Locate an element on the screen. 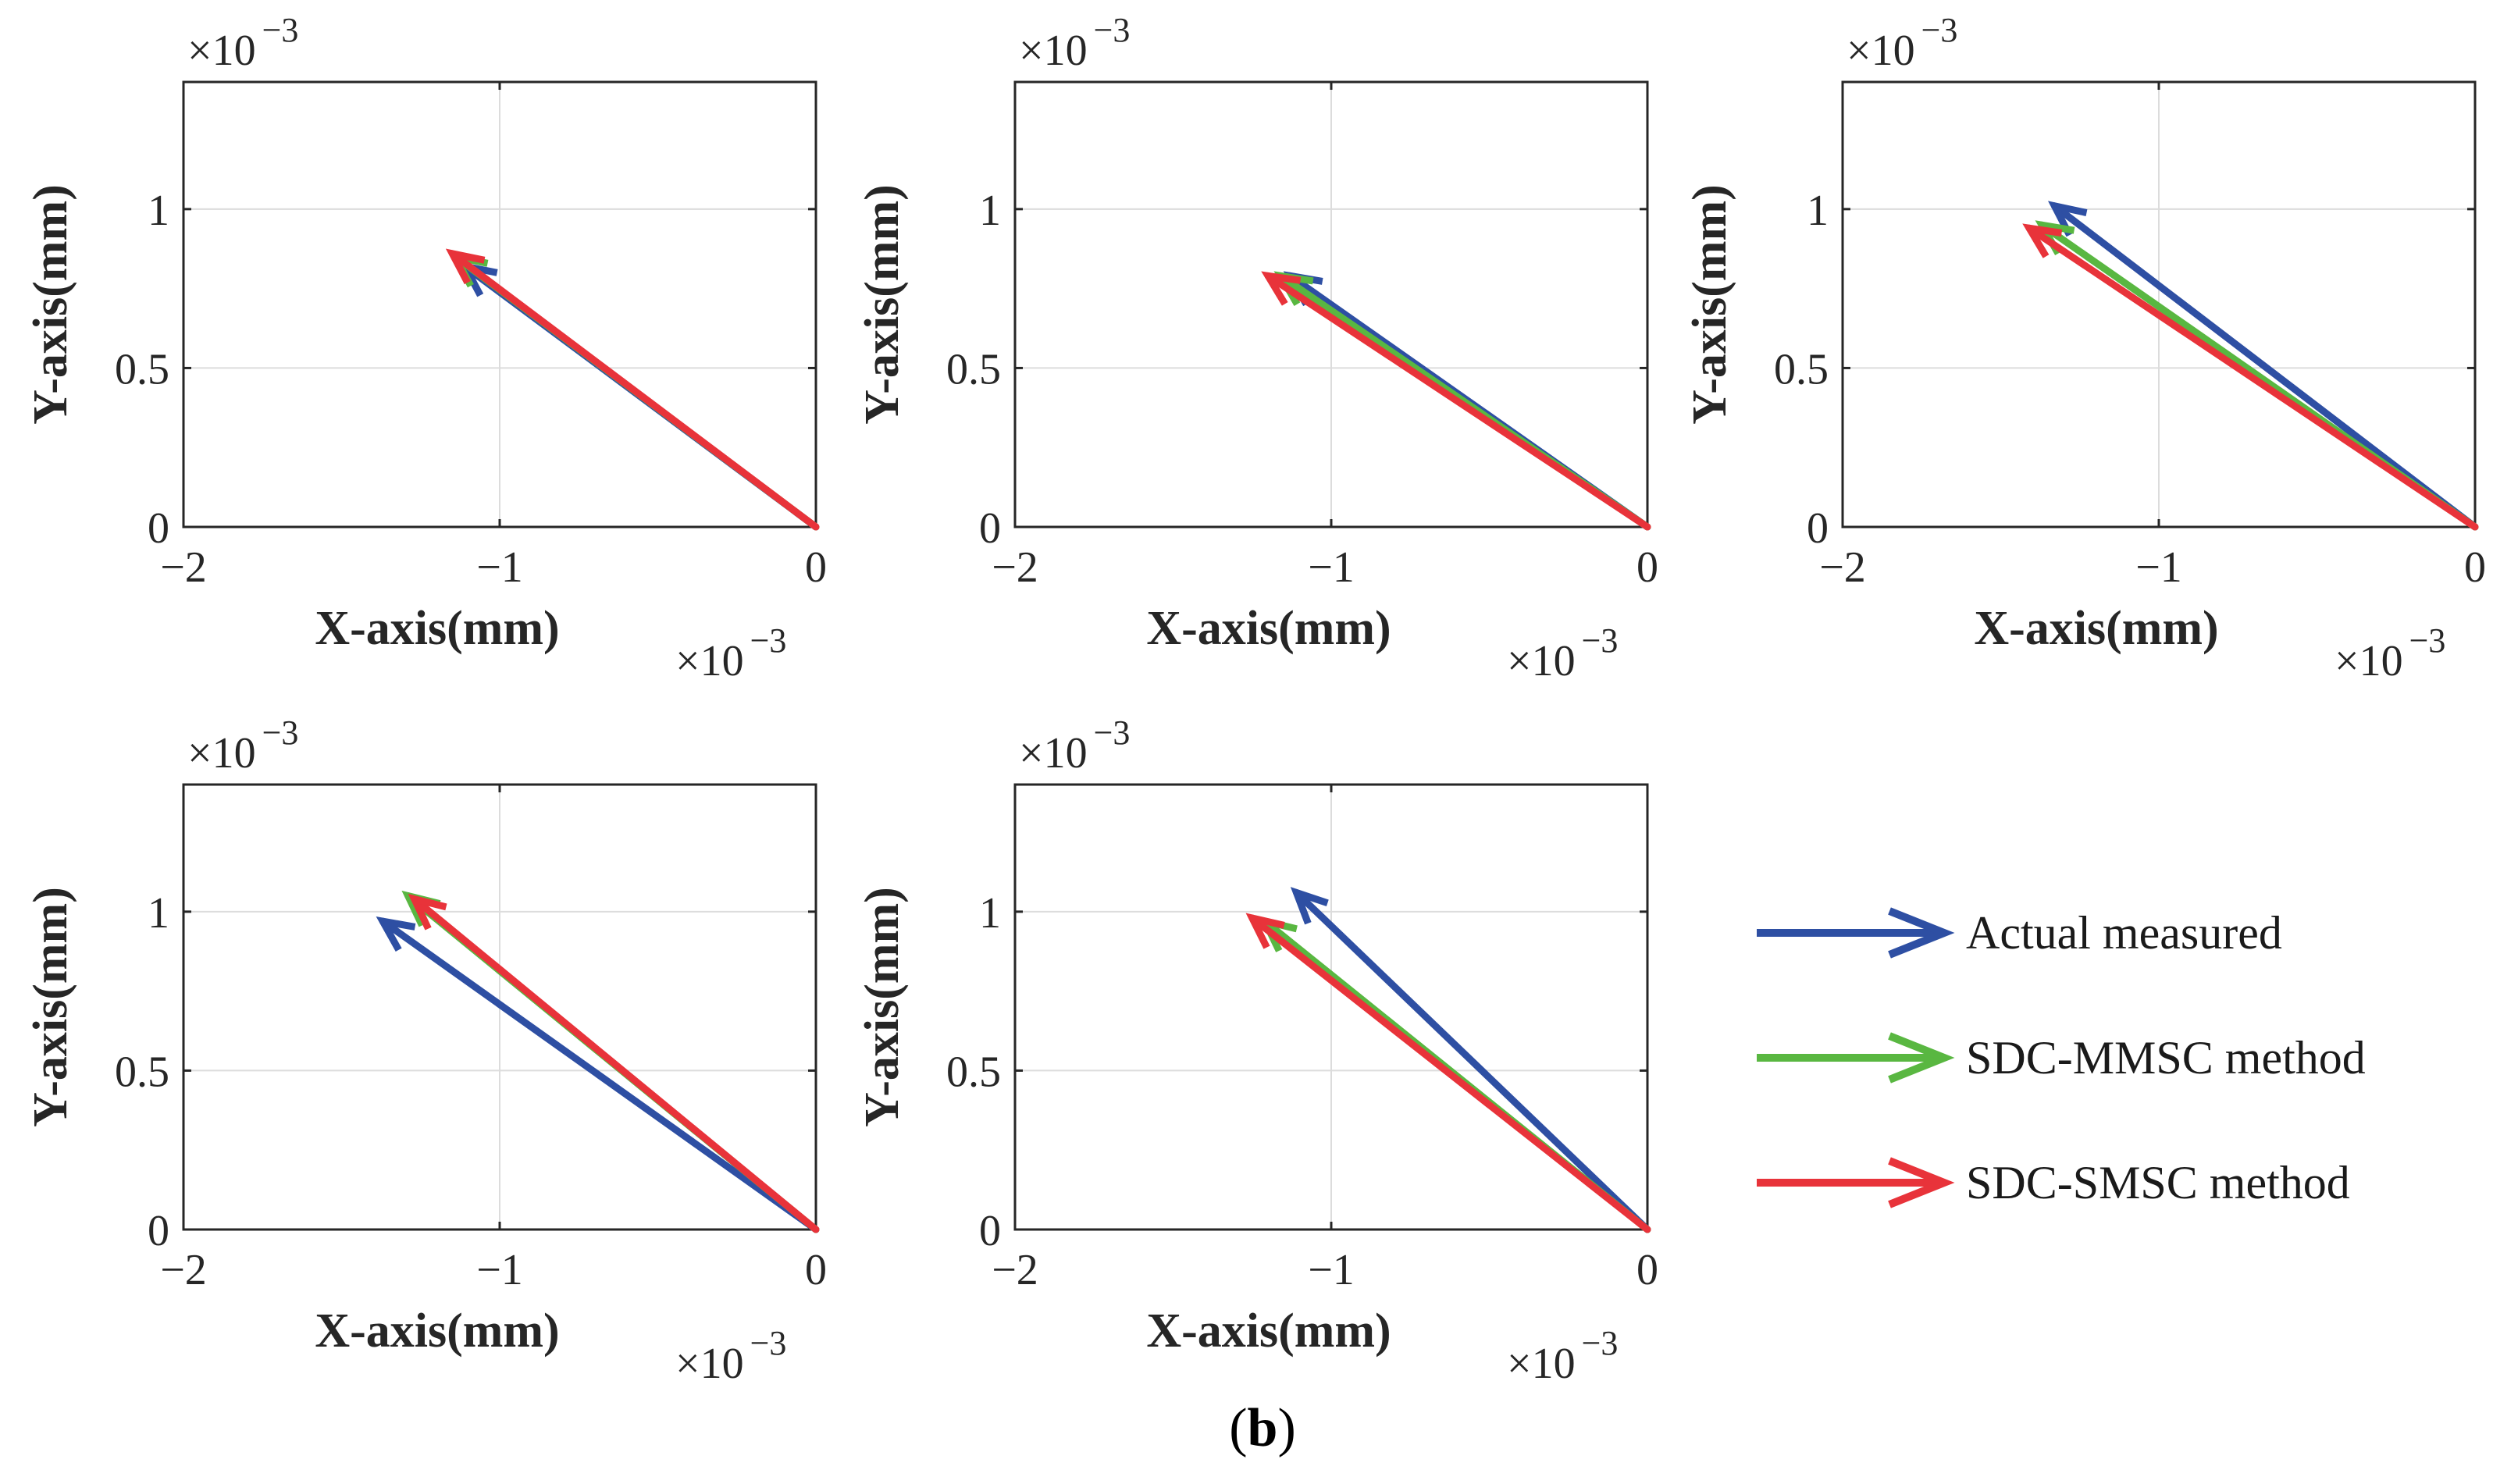 Image resolution: width=2493 pixels, height=1484 pixels. panel-4: −2 −1 000.51×10 −3×10 −3X-axis(mm)Y-axis(mm) is located at coordinates (425, 1051).